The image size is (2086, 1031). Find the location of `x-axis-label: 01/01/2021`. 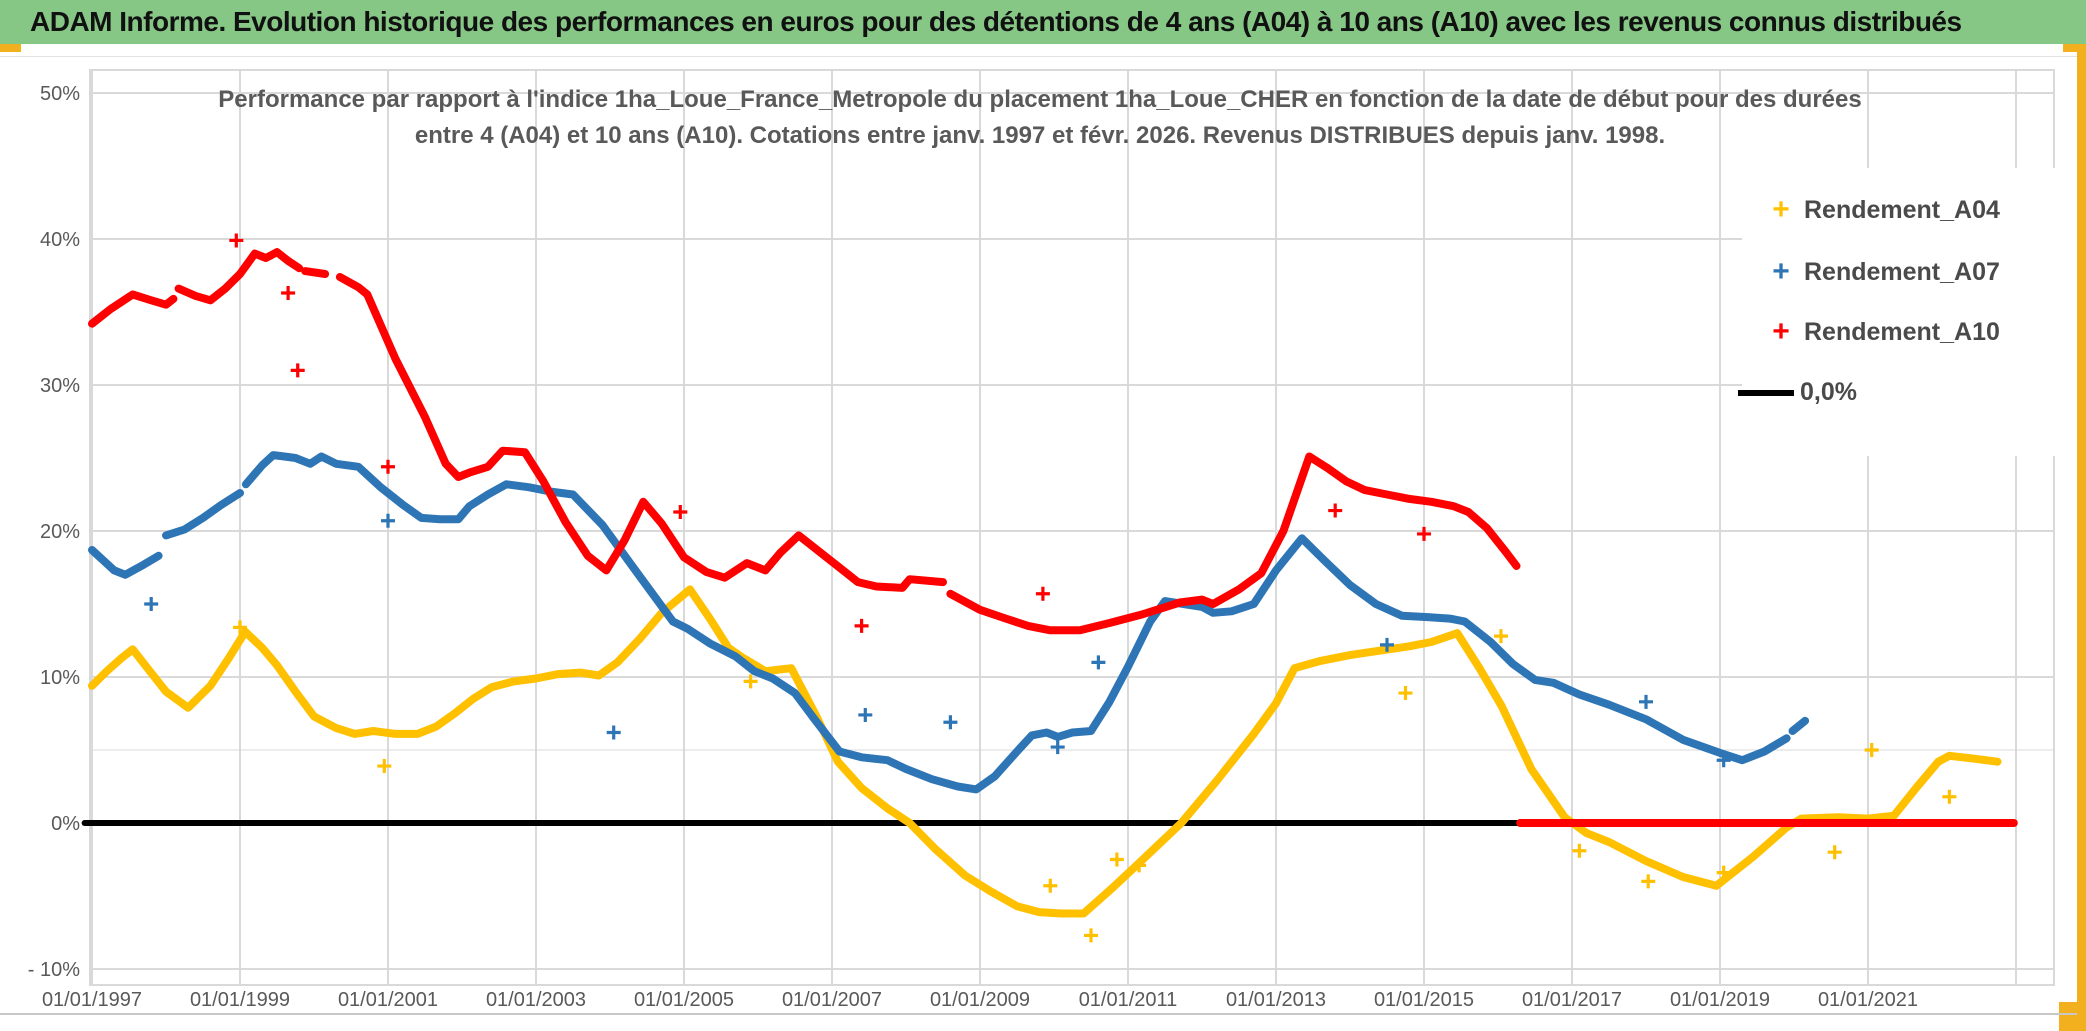

x-axis-label: 01/01/2021 is located at coordinates (1868, 1000).